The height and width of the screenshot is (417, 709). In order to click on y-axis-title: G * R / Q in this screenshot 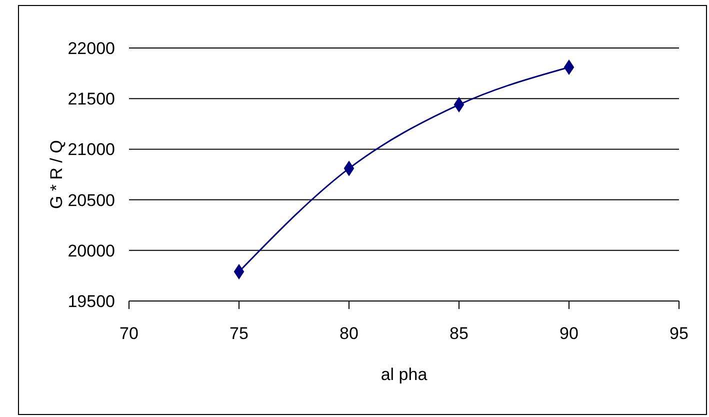, I will do `click(56, 174)`.